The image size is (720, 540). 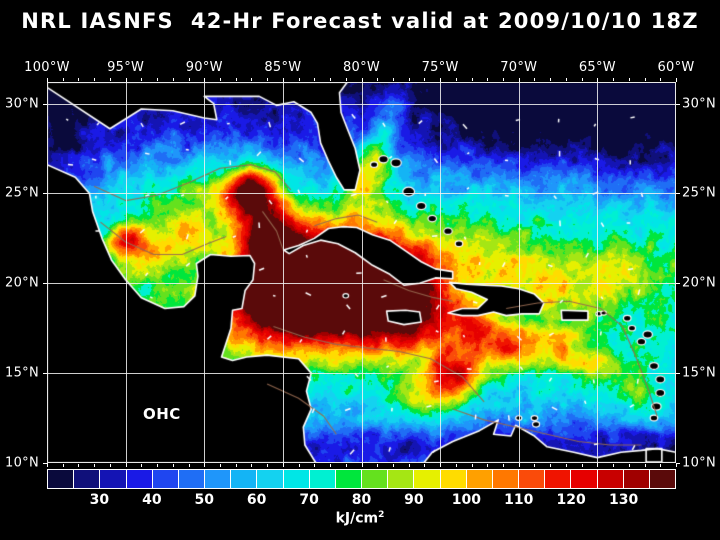 I want to click on colorbar-tick-label: 100, so click(x=466, y=500).